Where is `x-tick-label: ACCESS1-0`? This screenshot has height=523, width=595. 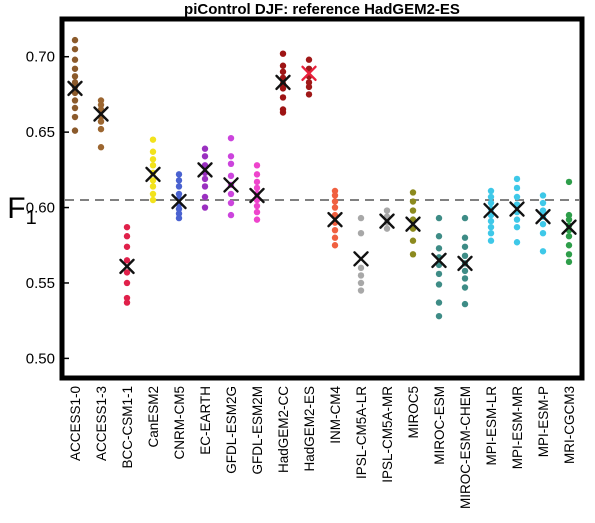
x-tick-label: ACCESS1-0 is located at coordinates (75, 423).